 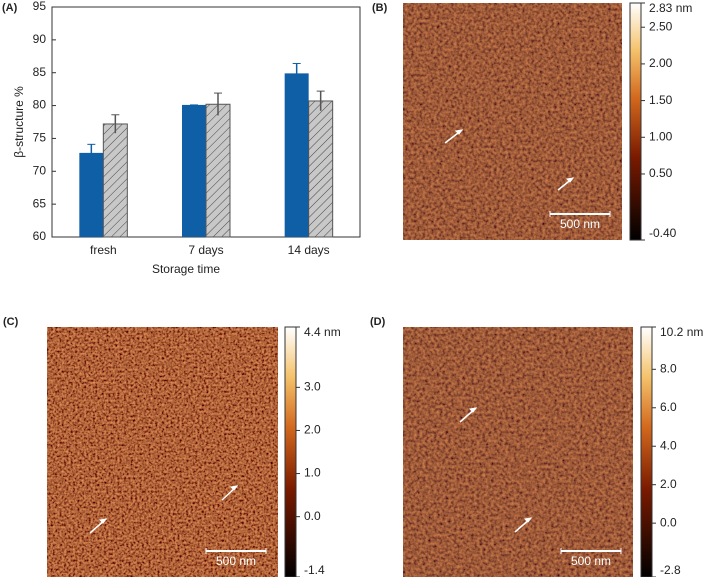 I want to click on panel-label: (B), so click(x=380, y=8).